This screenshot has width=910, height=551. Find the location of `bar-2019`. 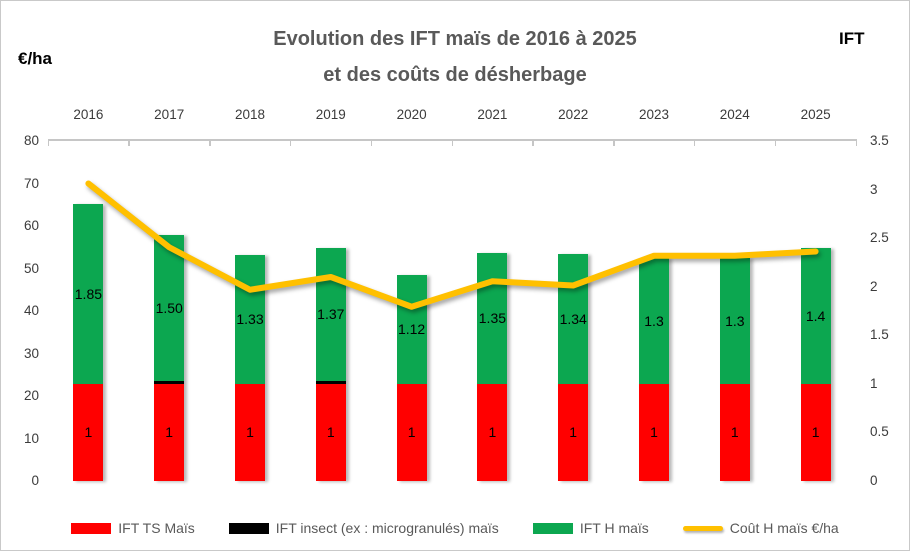

bar-2019 is located at coordinates (330, 364).